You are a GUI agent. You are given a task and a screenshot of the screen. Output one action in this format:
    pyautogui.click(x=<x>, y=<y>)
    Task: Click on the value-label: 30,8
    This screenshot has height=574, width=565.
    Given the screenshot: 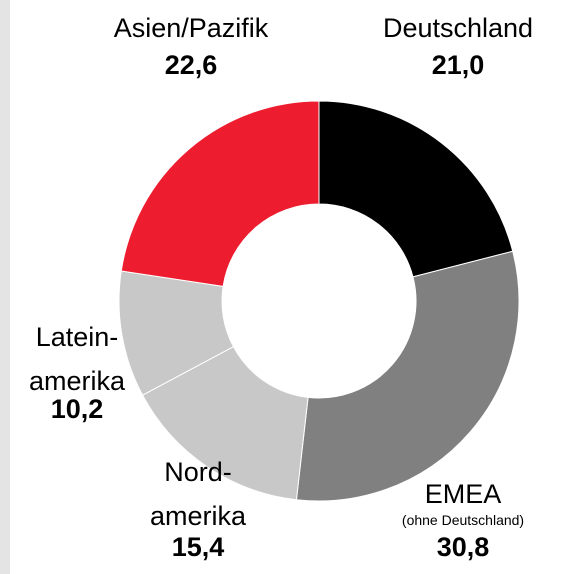 What is the action you would take?
    pyautogui.click(x=463, y=547)
    